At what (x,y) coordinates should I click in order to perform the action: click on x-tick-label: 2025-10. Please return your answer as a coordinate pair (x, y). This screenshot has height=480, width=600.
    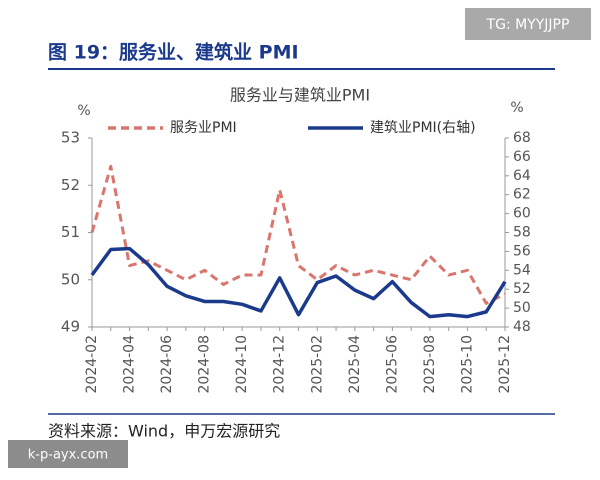
    Looking at the image, I should click on (467, 364).